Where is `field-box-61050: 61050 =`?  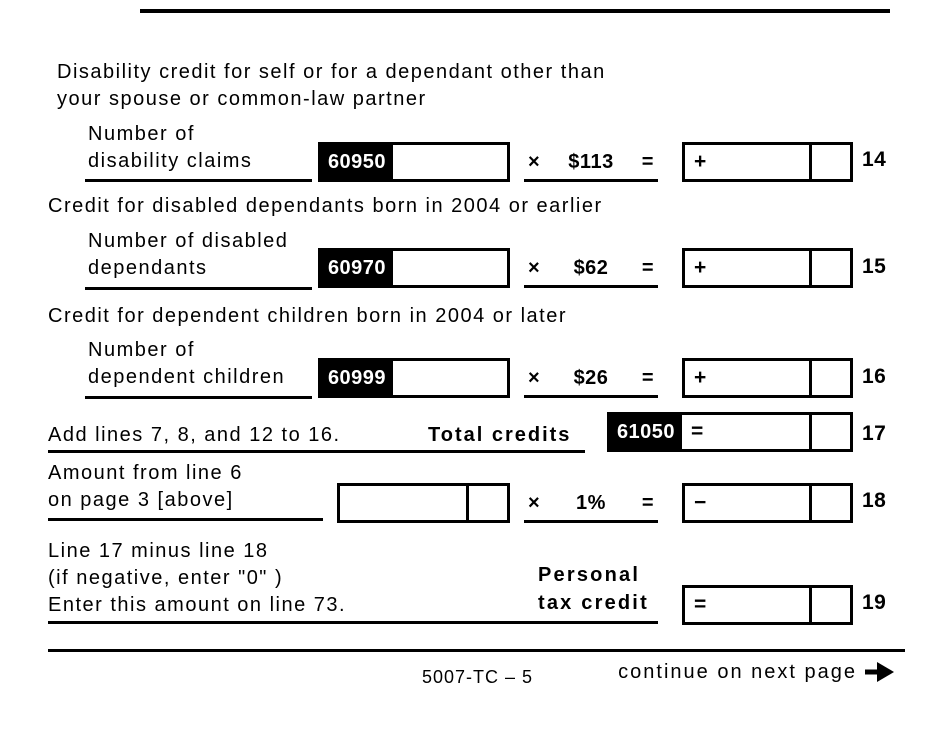 field-box-61050: 61050 = is located at coordinates (730, 432).